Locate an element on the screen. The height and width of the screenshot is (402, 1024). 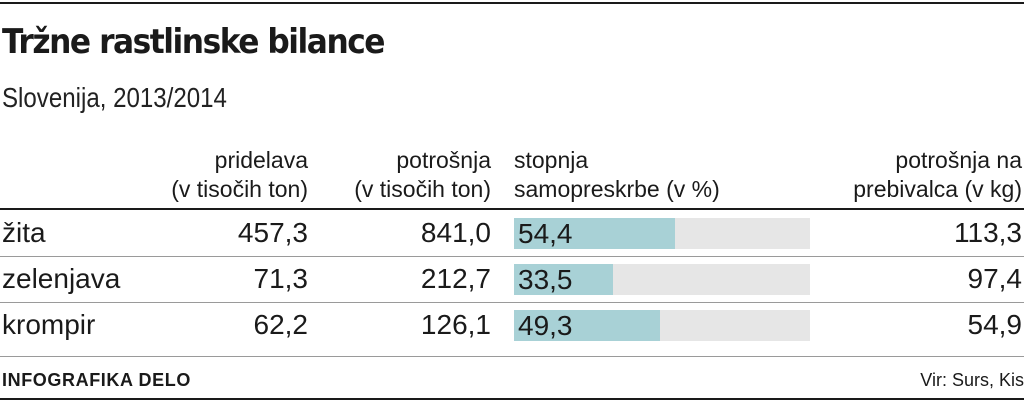
credit-label: INFOGRAFIKA DELO is located at coordinates (96, 380).